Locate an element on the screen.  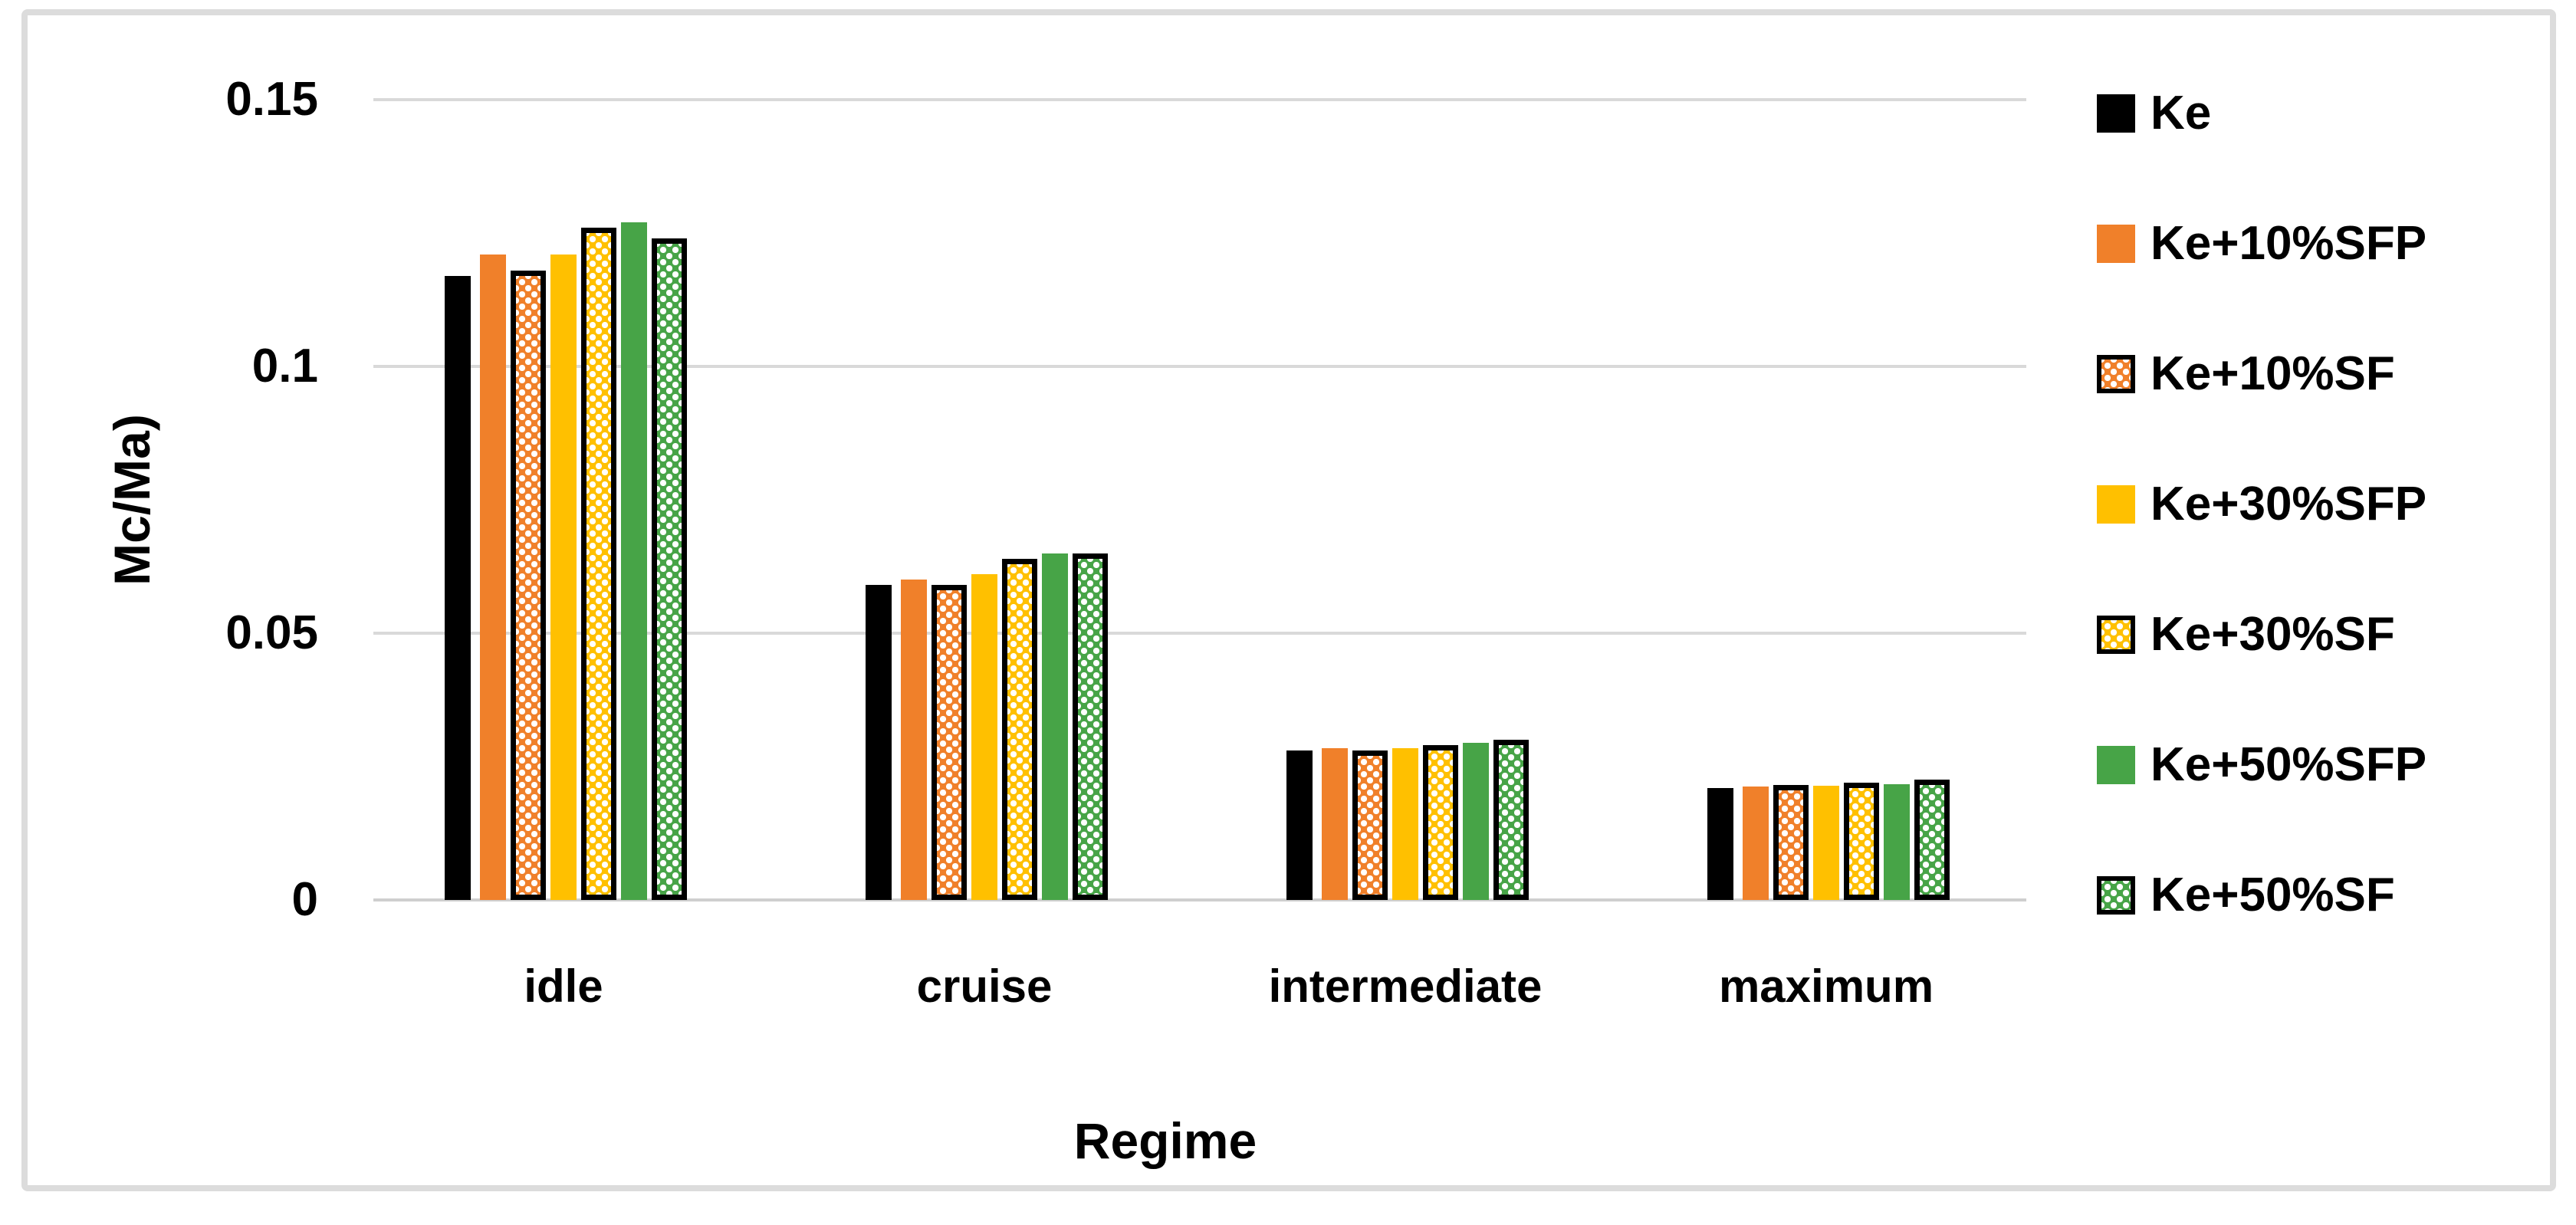
bar-Ke10SF-idle is located at coordinates (528, 585).